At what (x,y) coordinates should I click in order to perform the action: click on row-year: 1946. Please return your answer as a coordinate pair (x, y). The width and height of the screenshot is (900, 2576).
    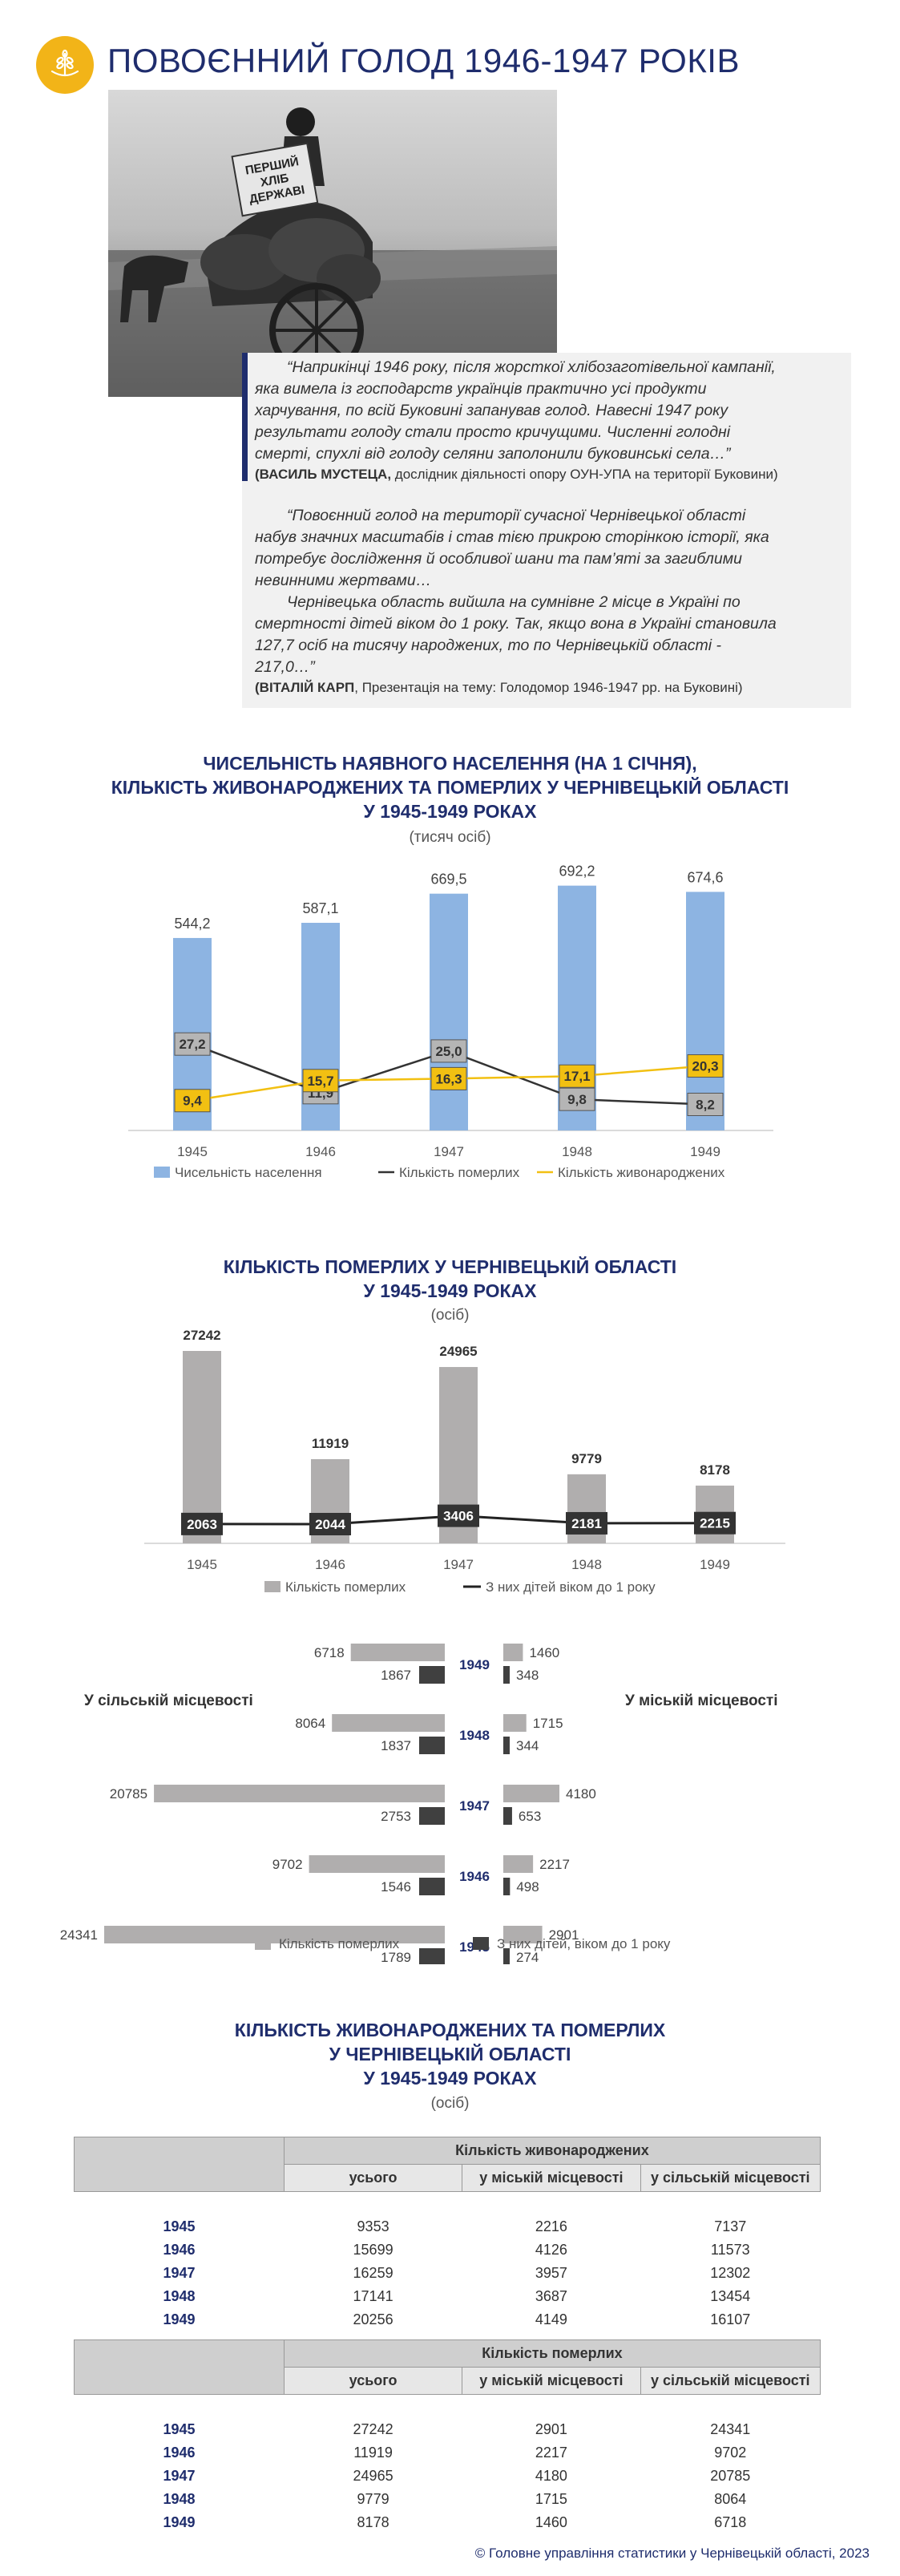
    Looking at the image, I should click on (179, 2453).